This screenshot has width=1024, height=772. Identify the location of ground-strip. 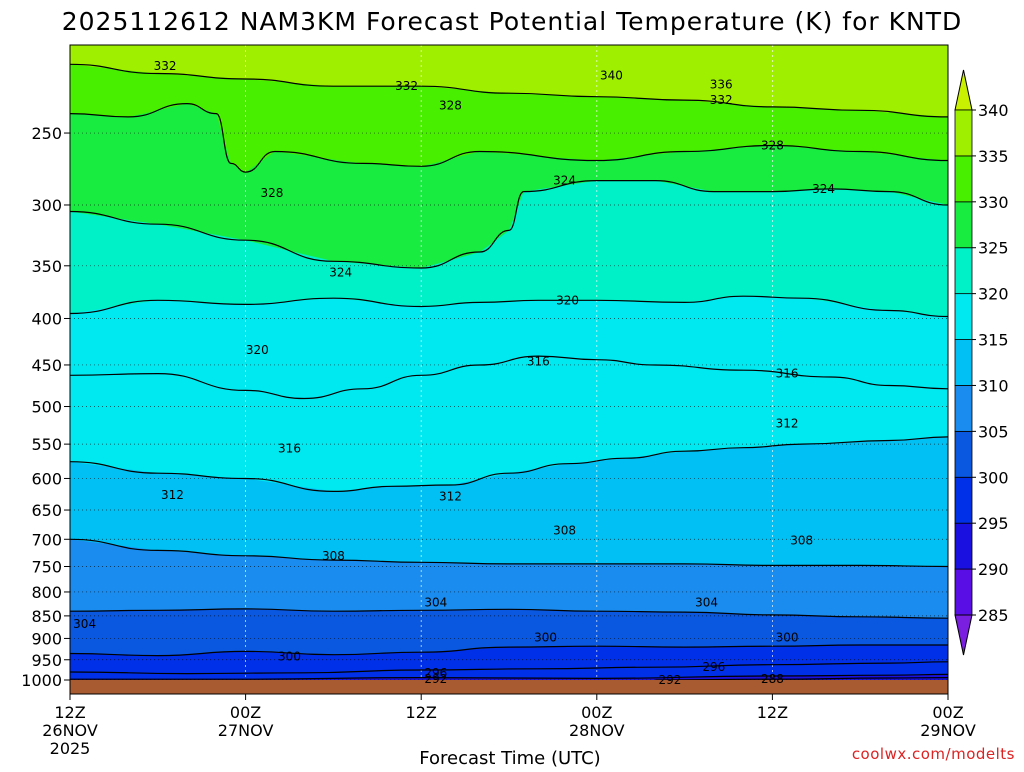
(509, 687).